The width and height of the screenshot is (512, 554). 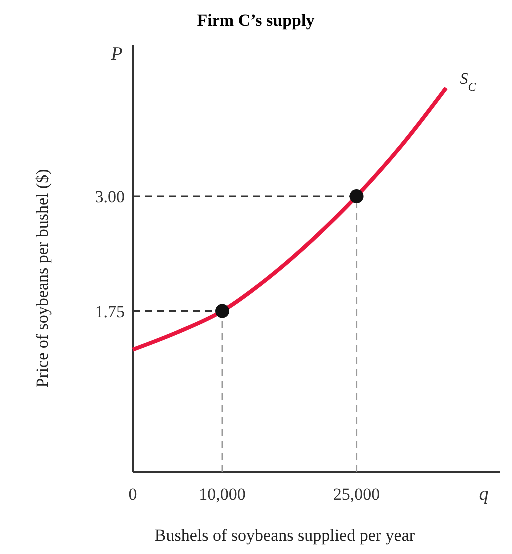 What do you see at coordinates (42, 278) in the screenshot?
I see `y-axis-title: Price of soybeans per bushel ($)` at bounding box center [42, 278].